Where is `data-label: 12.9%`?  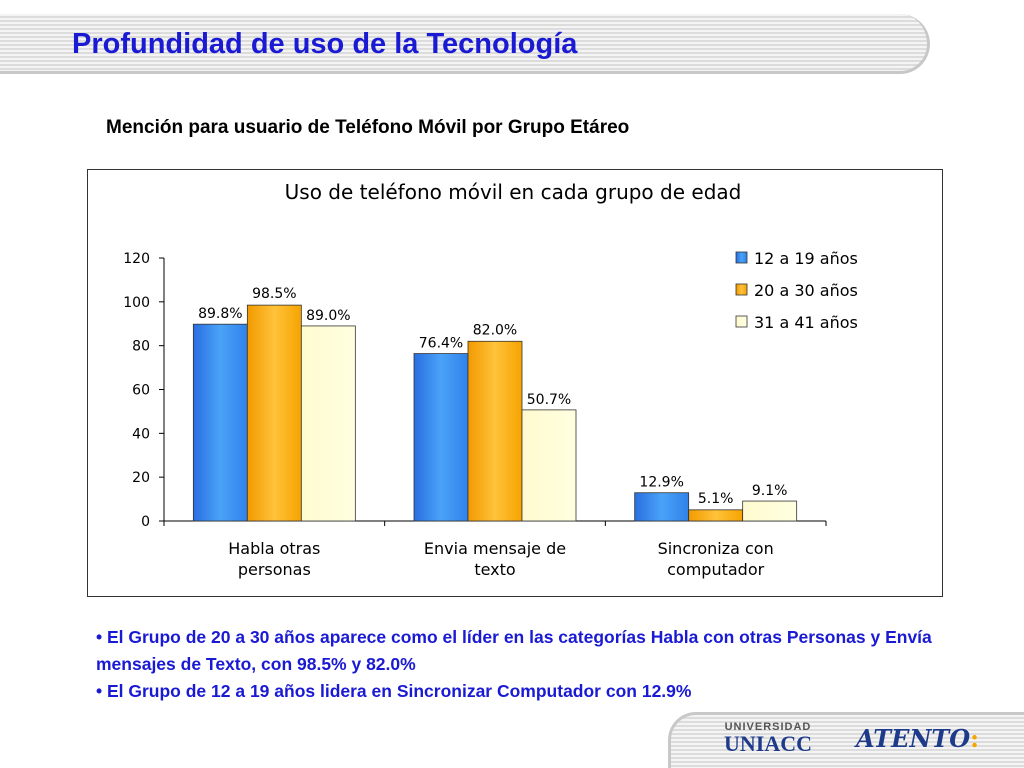
data-label: 12.9% is located at coordinates (661, 483).